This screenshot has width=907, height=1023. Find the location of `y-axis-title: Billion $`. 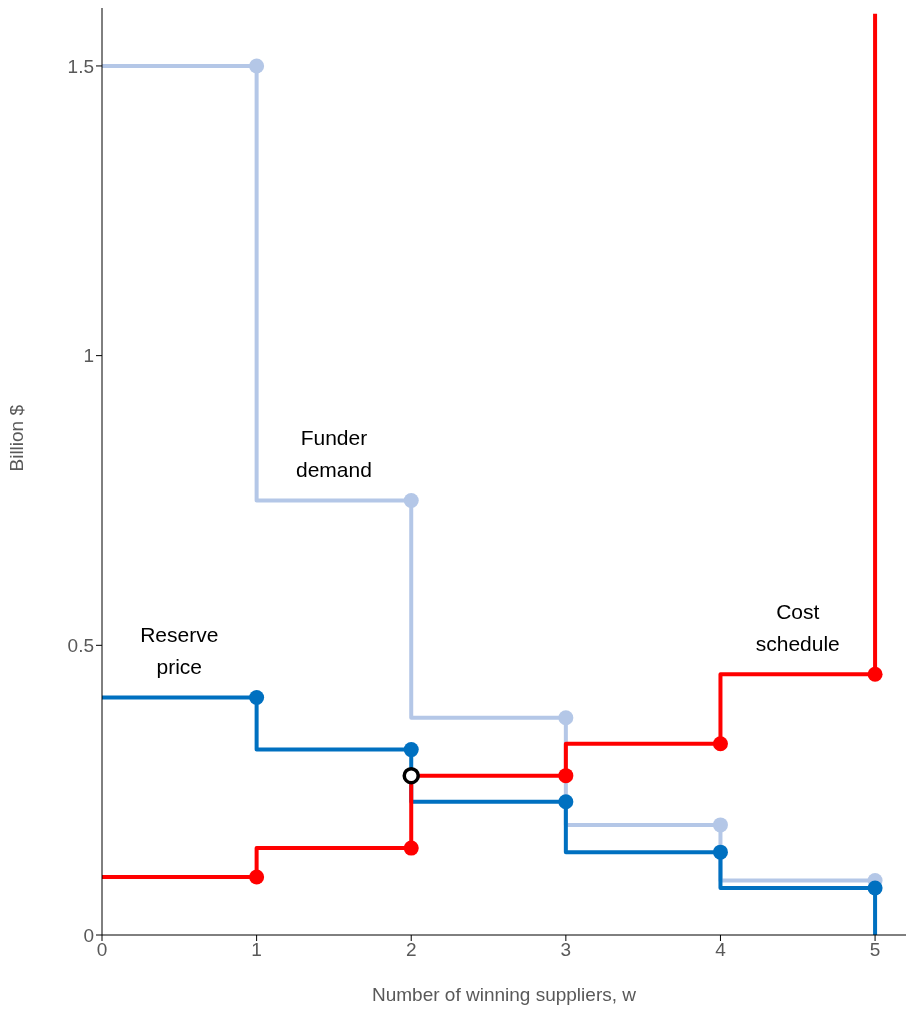

y-axis-title: Billion $ is located at coordinates (16, 438).